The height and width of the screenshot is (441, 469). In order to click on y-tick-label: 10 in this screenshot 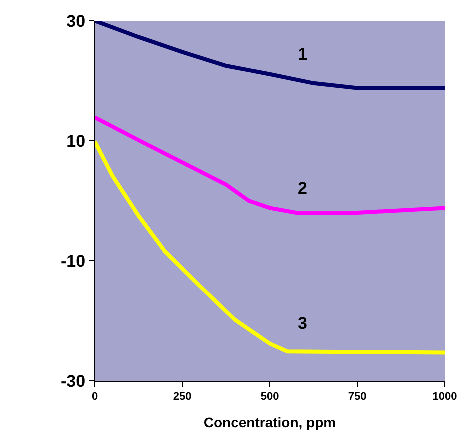, I will do `click(76, 141)`.